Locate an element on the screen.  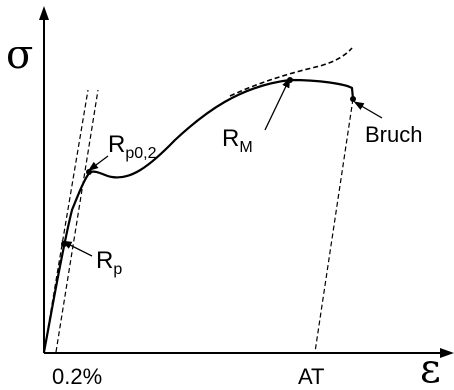
rp-label: Rp is located at coordinates (109, 262).